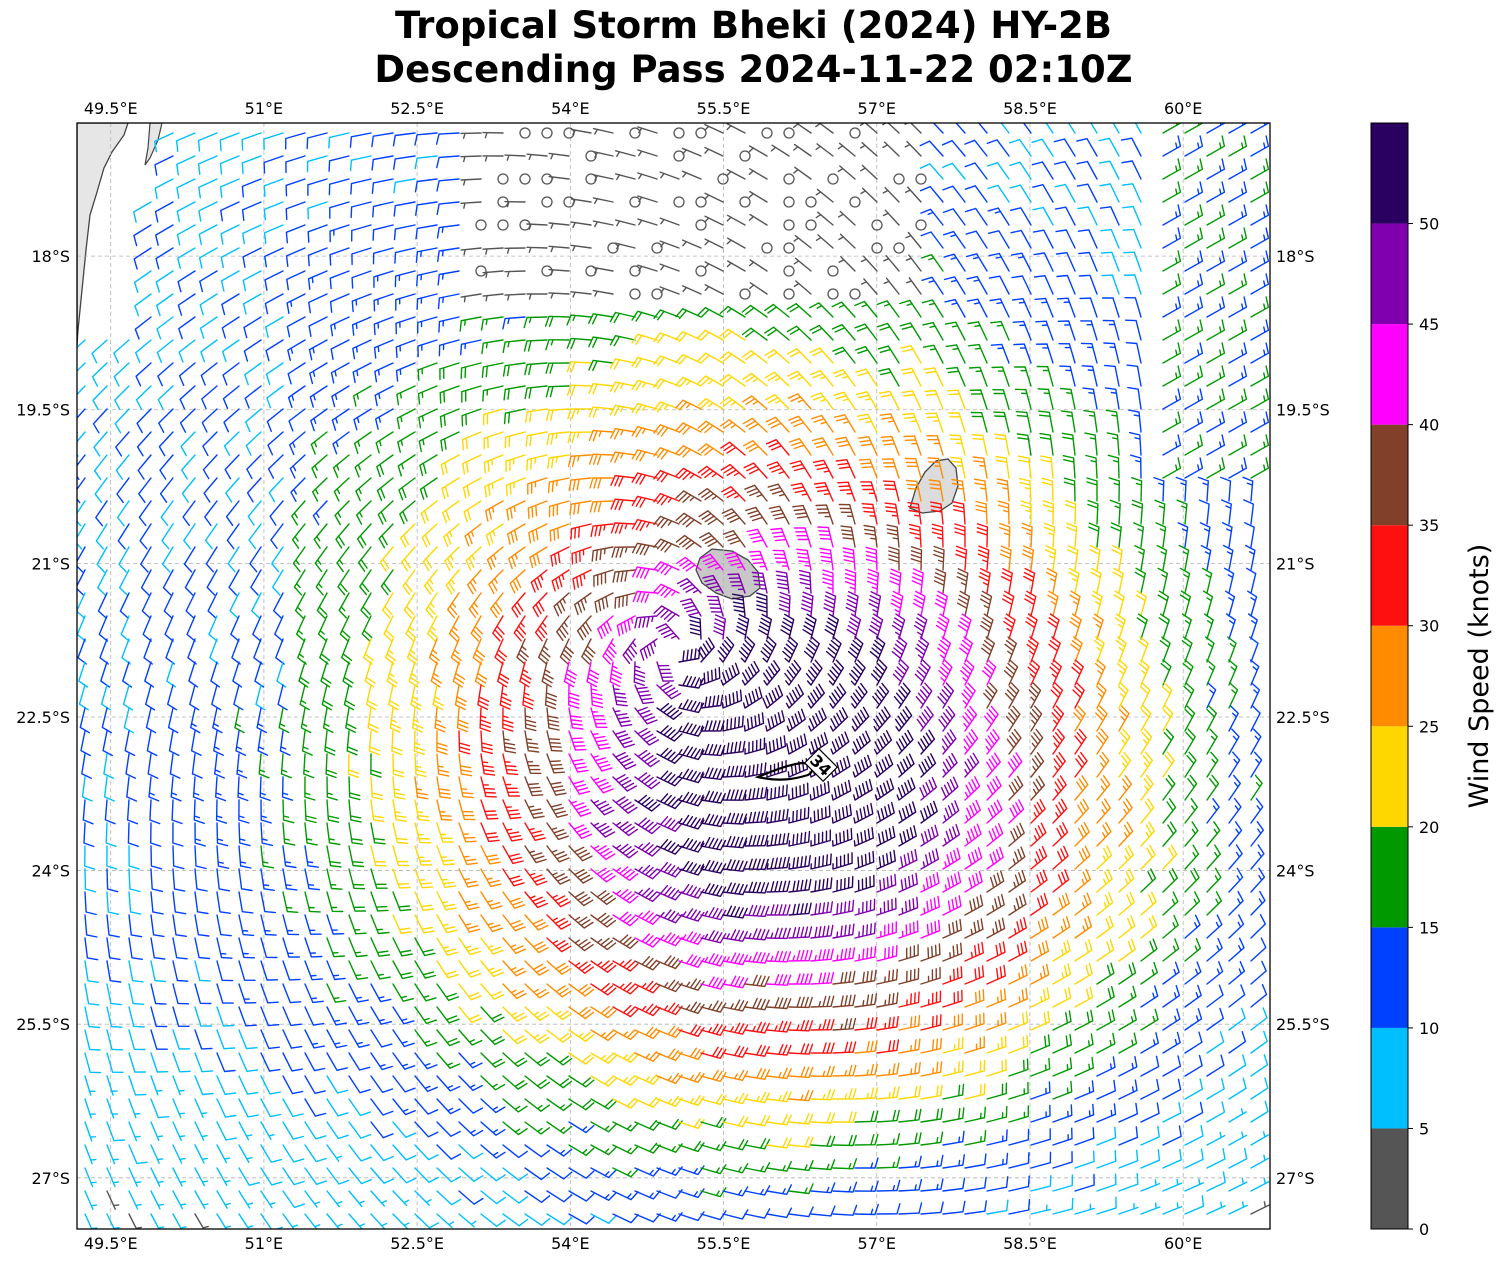 The image size is (1507, 1264). What do you see at coordinates (1389, 676) in the screenshot?
I see `colorbar-bins` at bounding box center [1389, 676].